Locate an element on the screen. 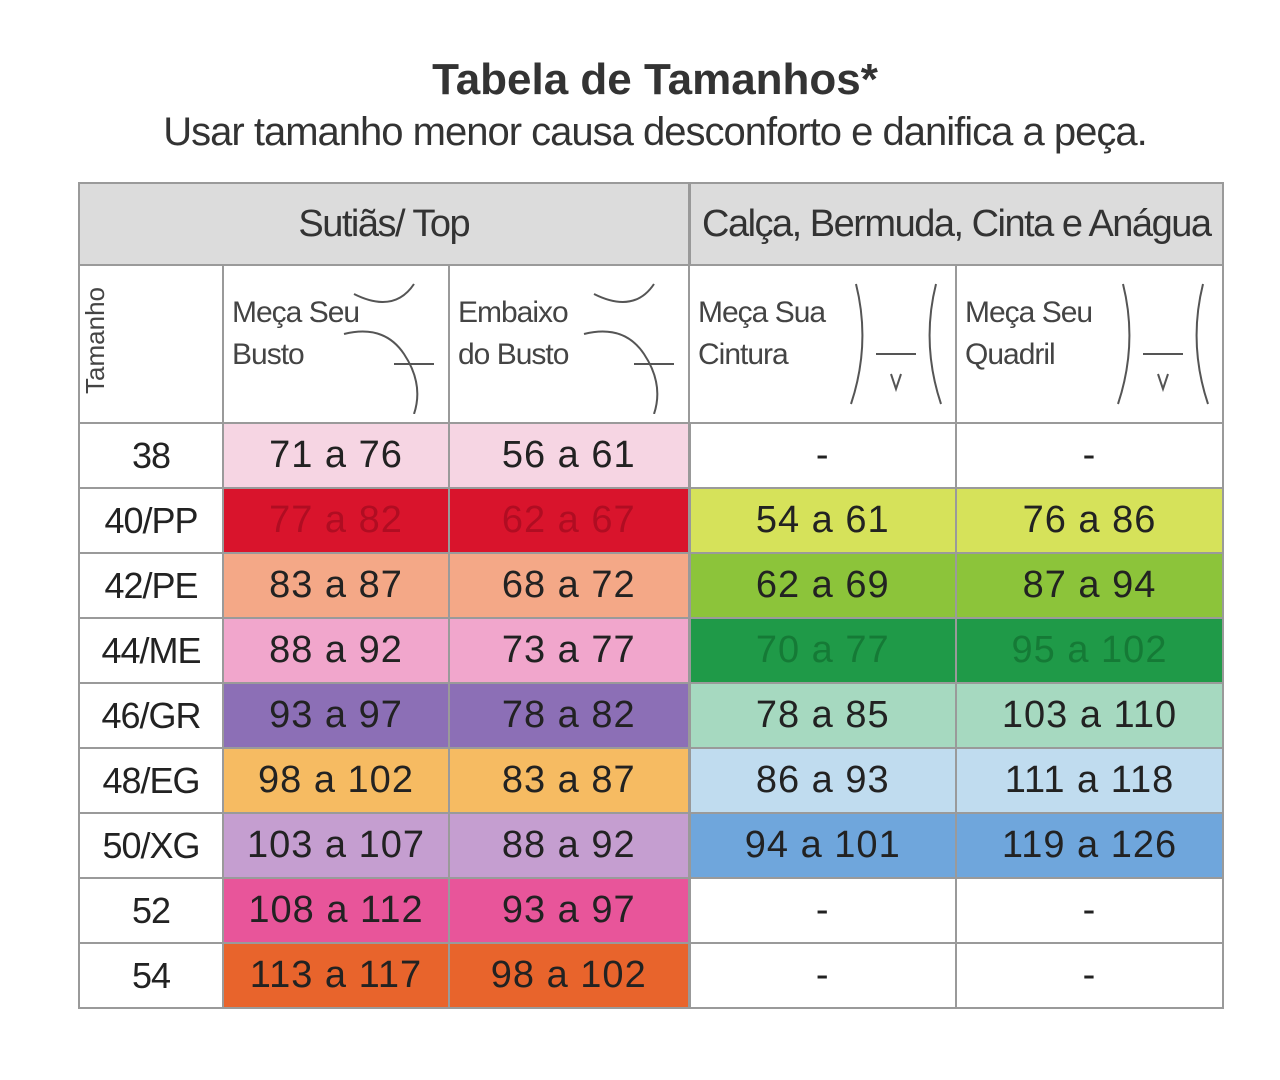 The height and width of the screenshot is (1080, 1280). column-header-line: do Busto is located at coordinates (513, 354).